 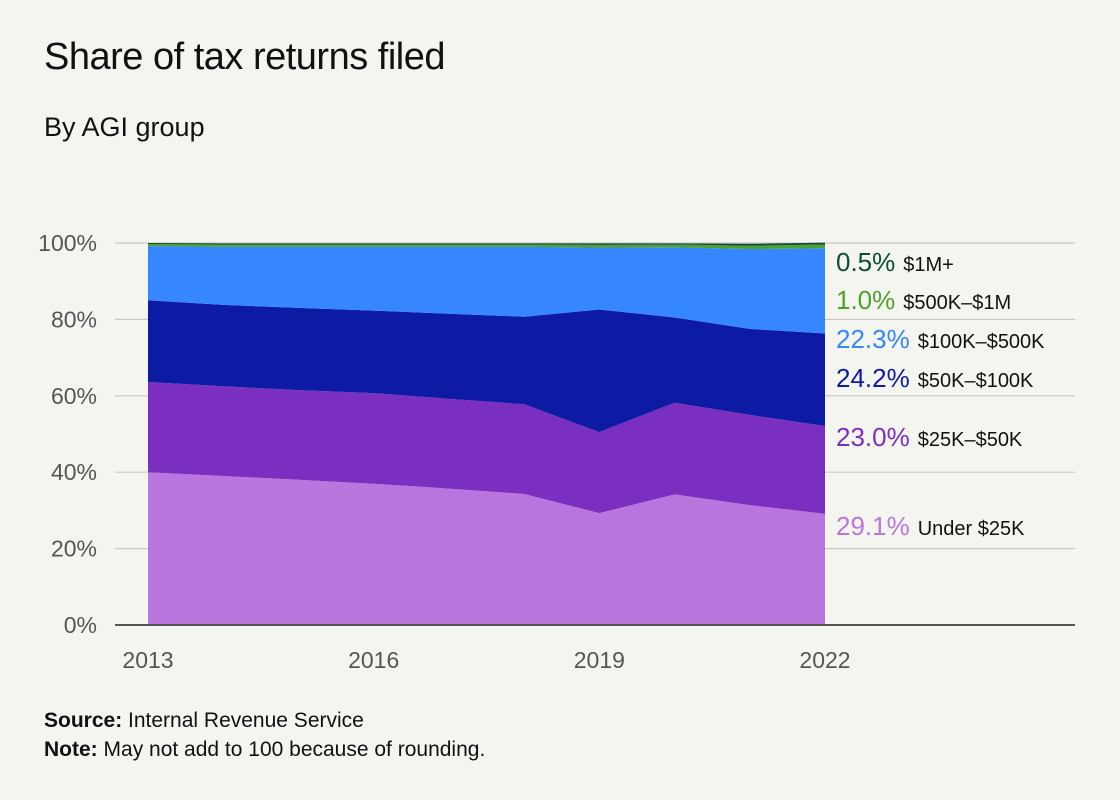 What do you see at coordinates (245, 57) in the screenshot?
I see `chart-title: Share of tax returns filed` at bounding box center [245, 57].